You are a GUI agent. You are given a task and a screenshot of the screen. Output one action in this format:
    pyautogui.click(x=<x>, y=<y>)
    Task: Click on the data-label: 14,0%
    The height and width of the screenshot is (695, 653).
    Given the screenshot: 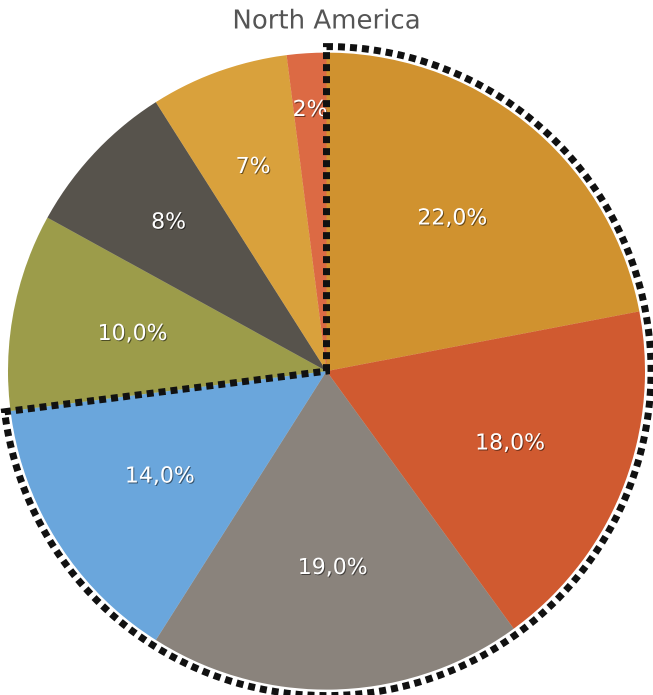 What is the action you would take?
    pyautogui.click(x=161, y=477)
    